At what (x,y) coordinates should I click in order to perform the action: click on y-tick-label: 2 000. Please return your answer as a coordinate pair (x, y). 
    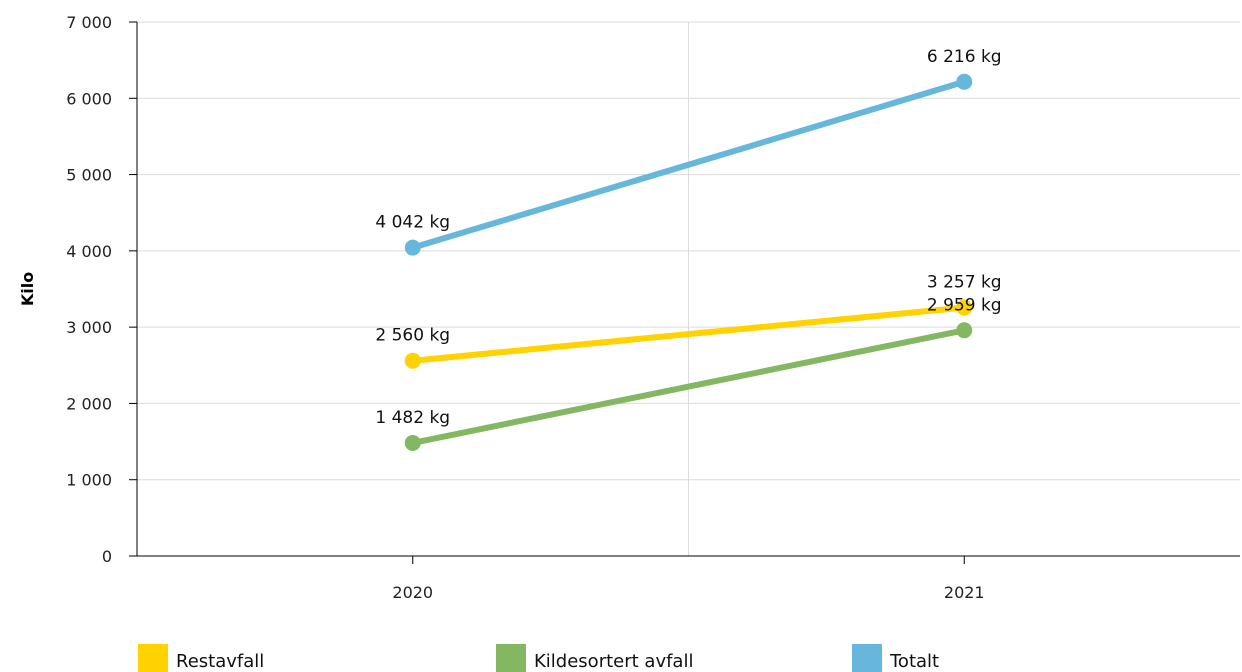
    Looking at the image, I should click on (89, 403).